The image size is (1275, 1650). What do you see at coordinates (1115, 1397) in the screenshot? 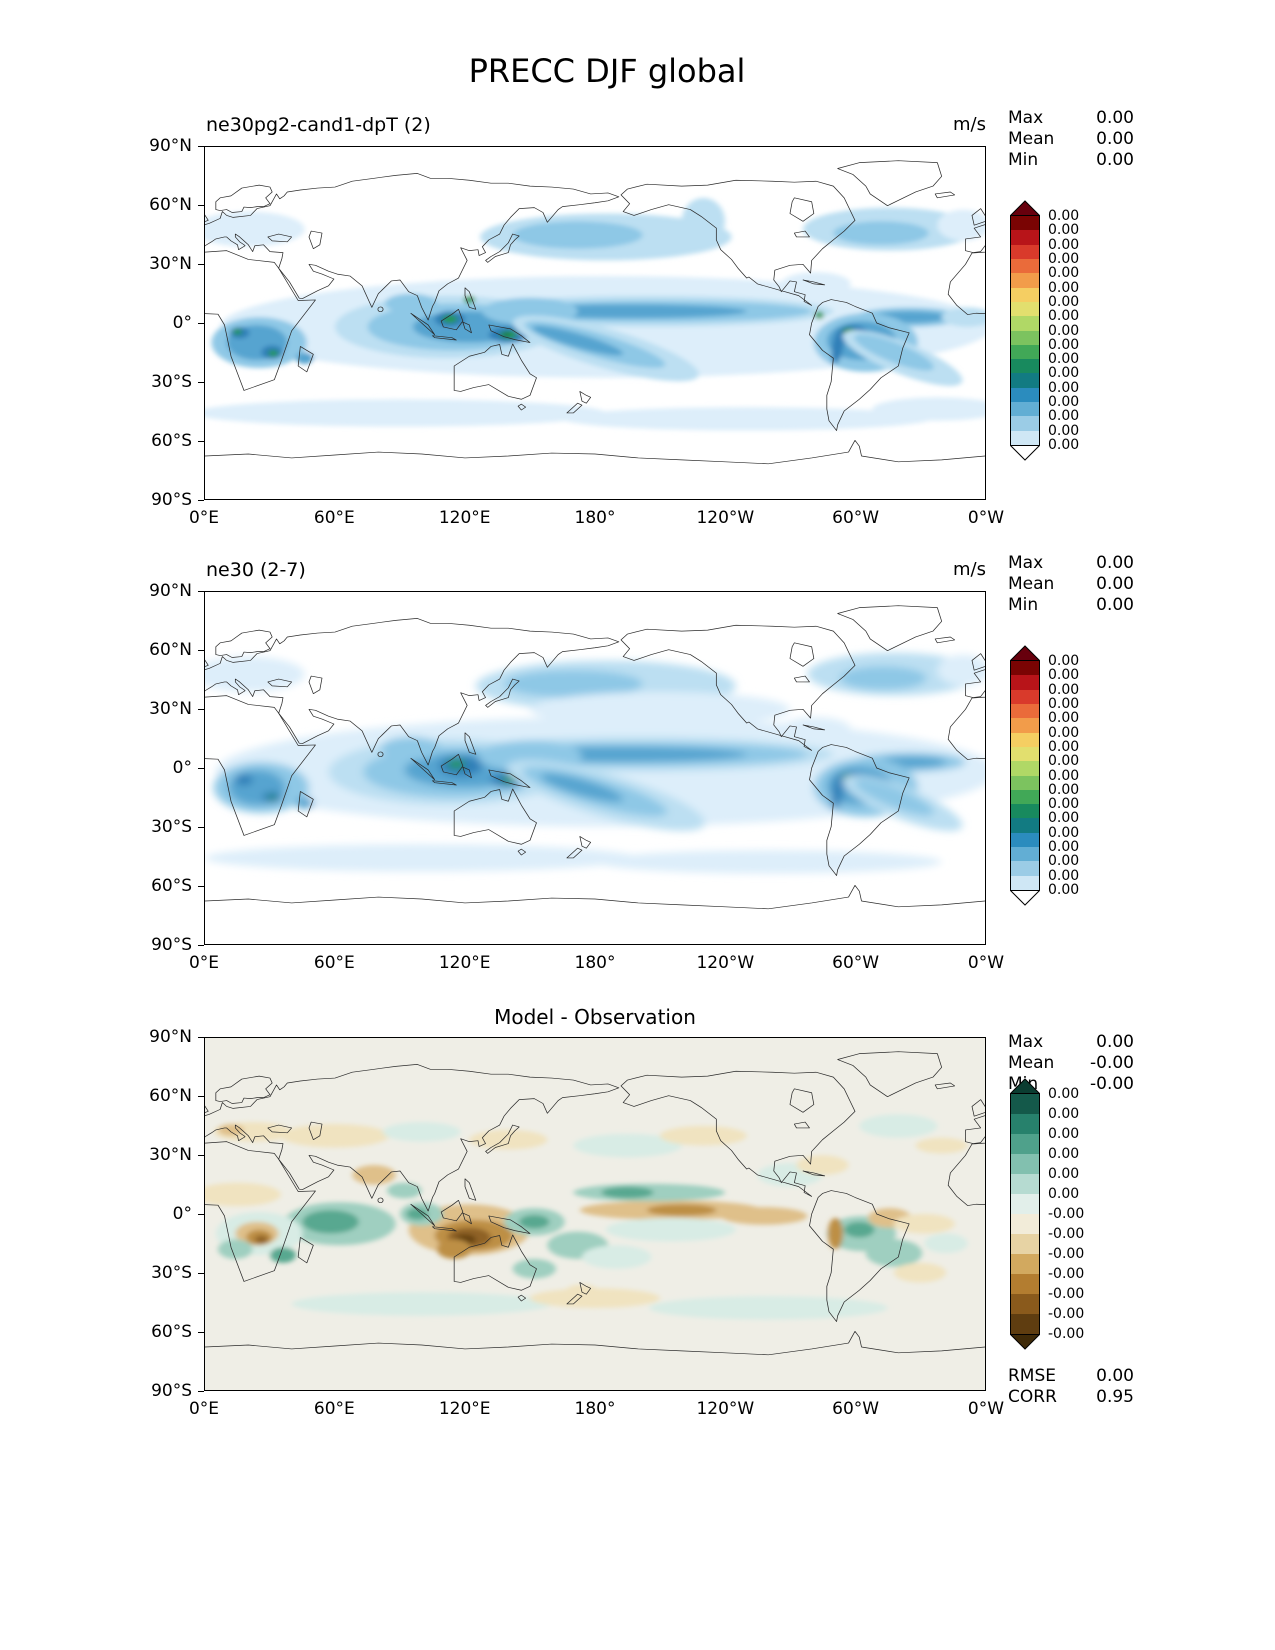
I see `stat-value: 0.95` at bounding box center [1115, 1397].